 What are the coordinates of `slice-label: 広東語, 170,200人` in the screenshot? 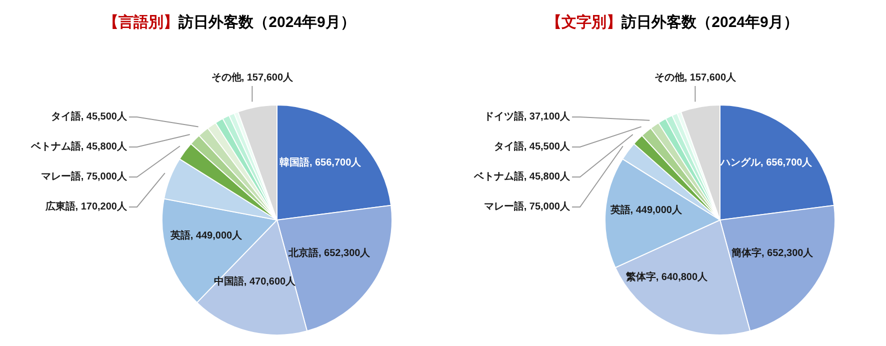 It's located at (86, 206).